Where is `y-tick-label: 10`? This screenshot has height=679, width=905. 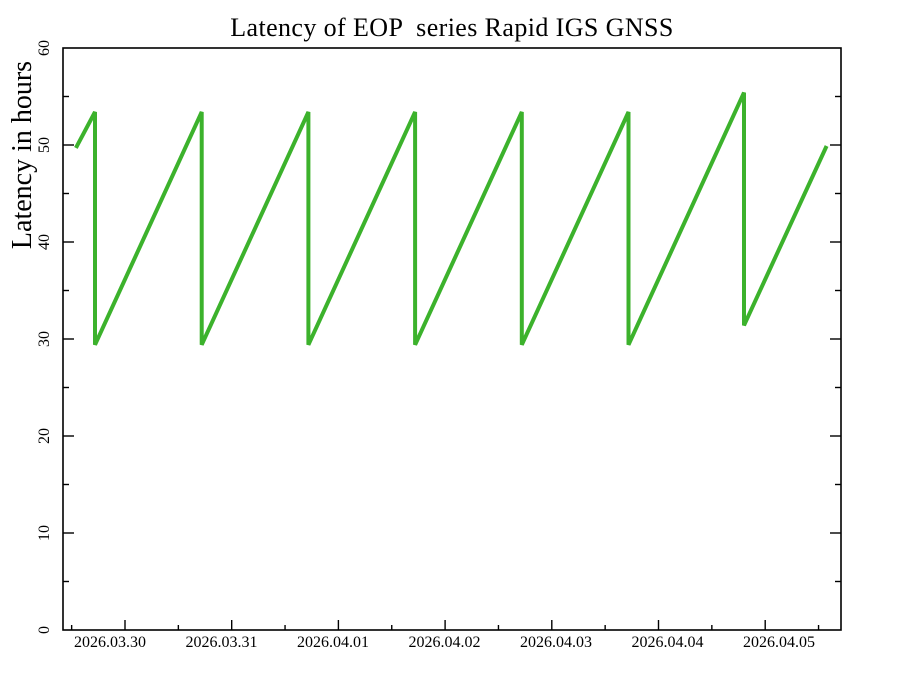 y-tick-label: 10 is located at coordinates (44, 533).